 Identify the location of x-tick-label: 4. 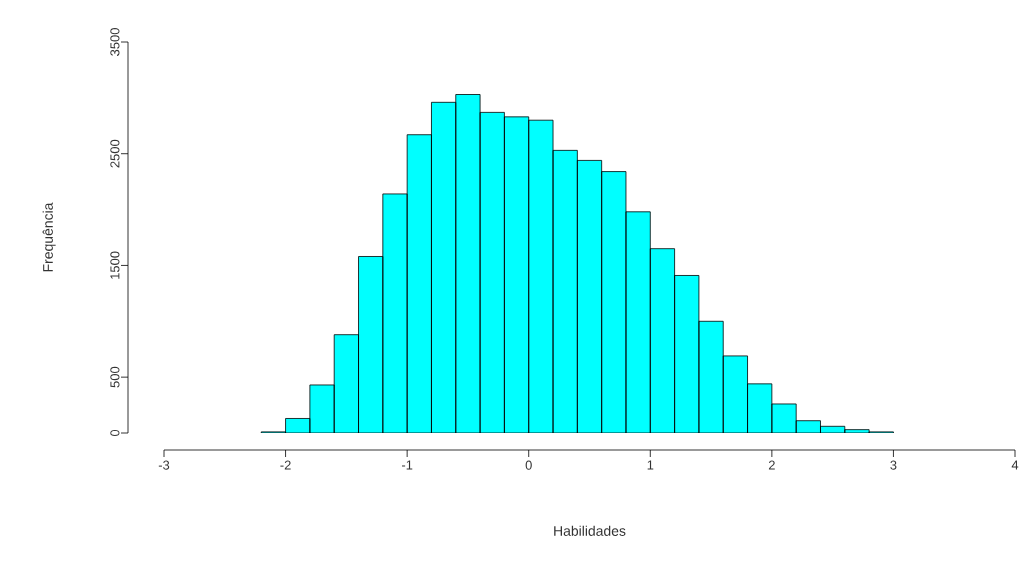
(1015, 465).